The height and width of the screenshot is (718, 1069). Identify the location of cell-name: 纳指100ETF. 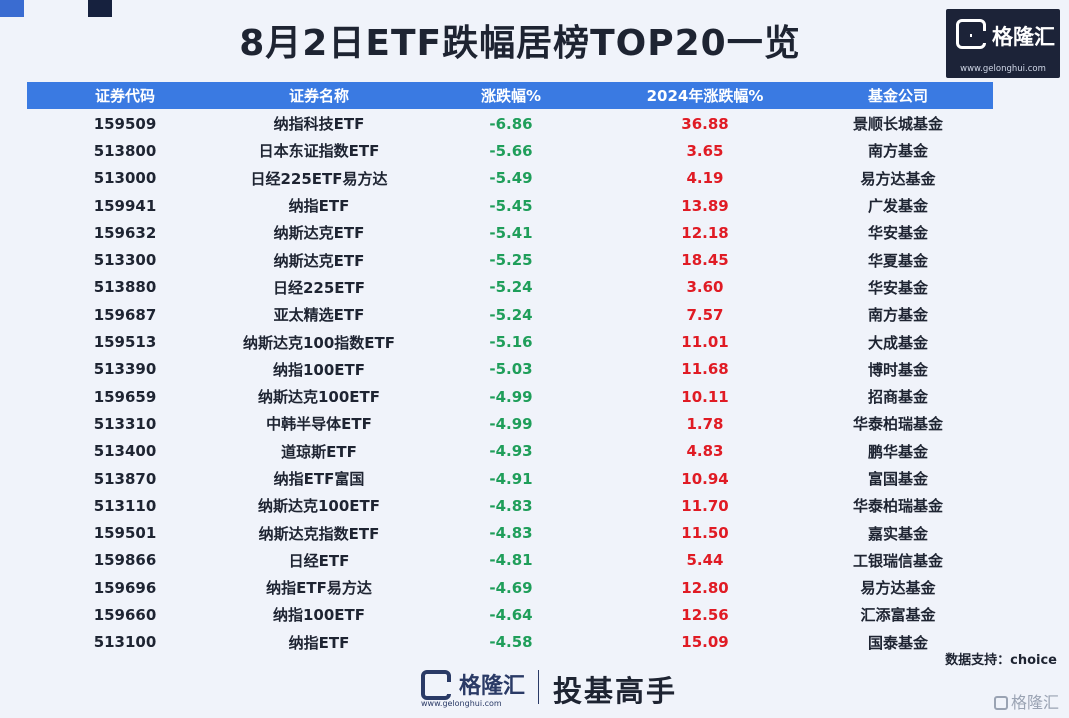
(319, 615).